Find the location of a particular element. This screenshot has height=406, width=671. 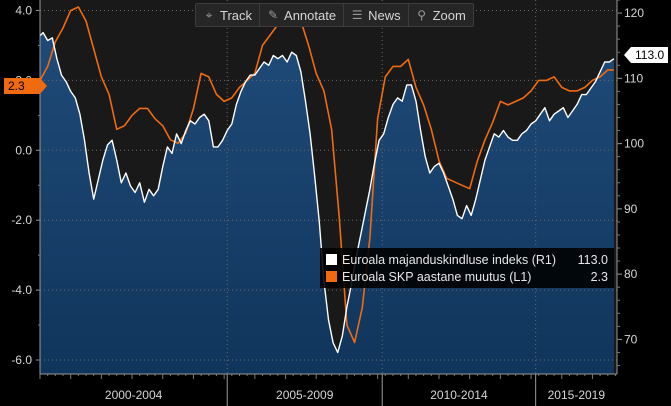

left-axis-last-value-flag: 2.3 is located at coordinates (25, 86).